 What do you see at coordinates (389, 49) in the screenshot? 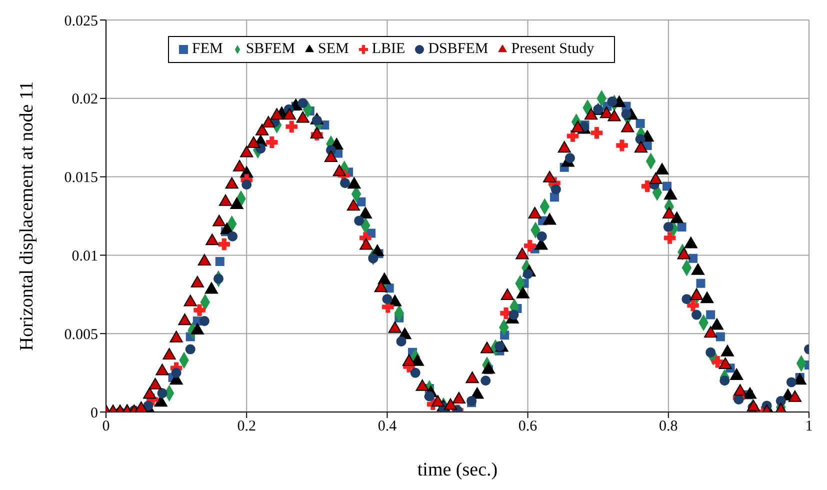
I see `legend-label: LBIE` at bounding box center [389, 49].